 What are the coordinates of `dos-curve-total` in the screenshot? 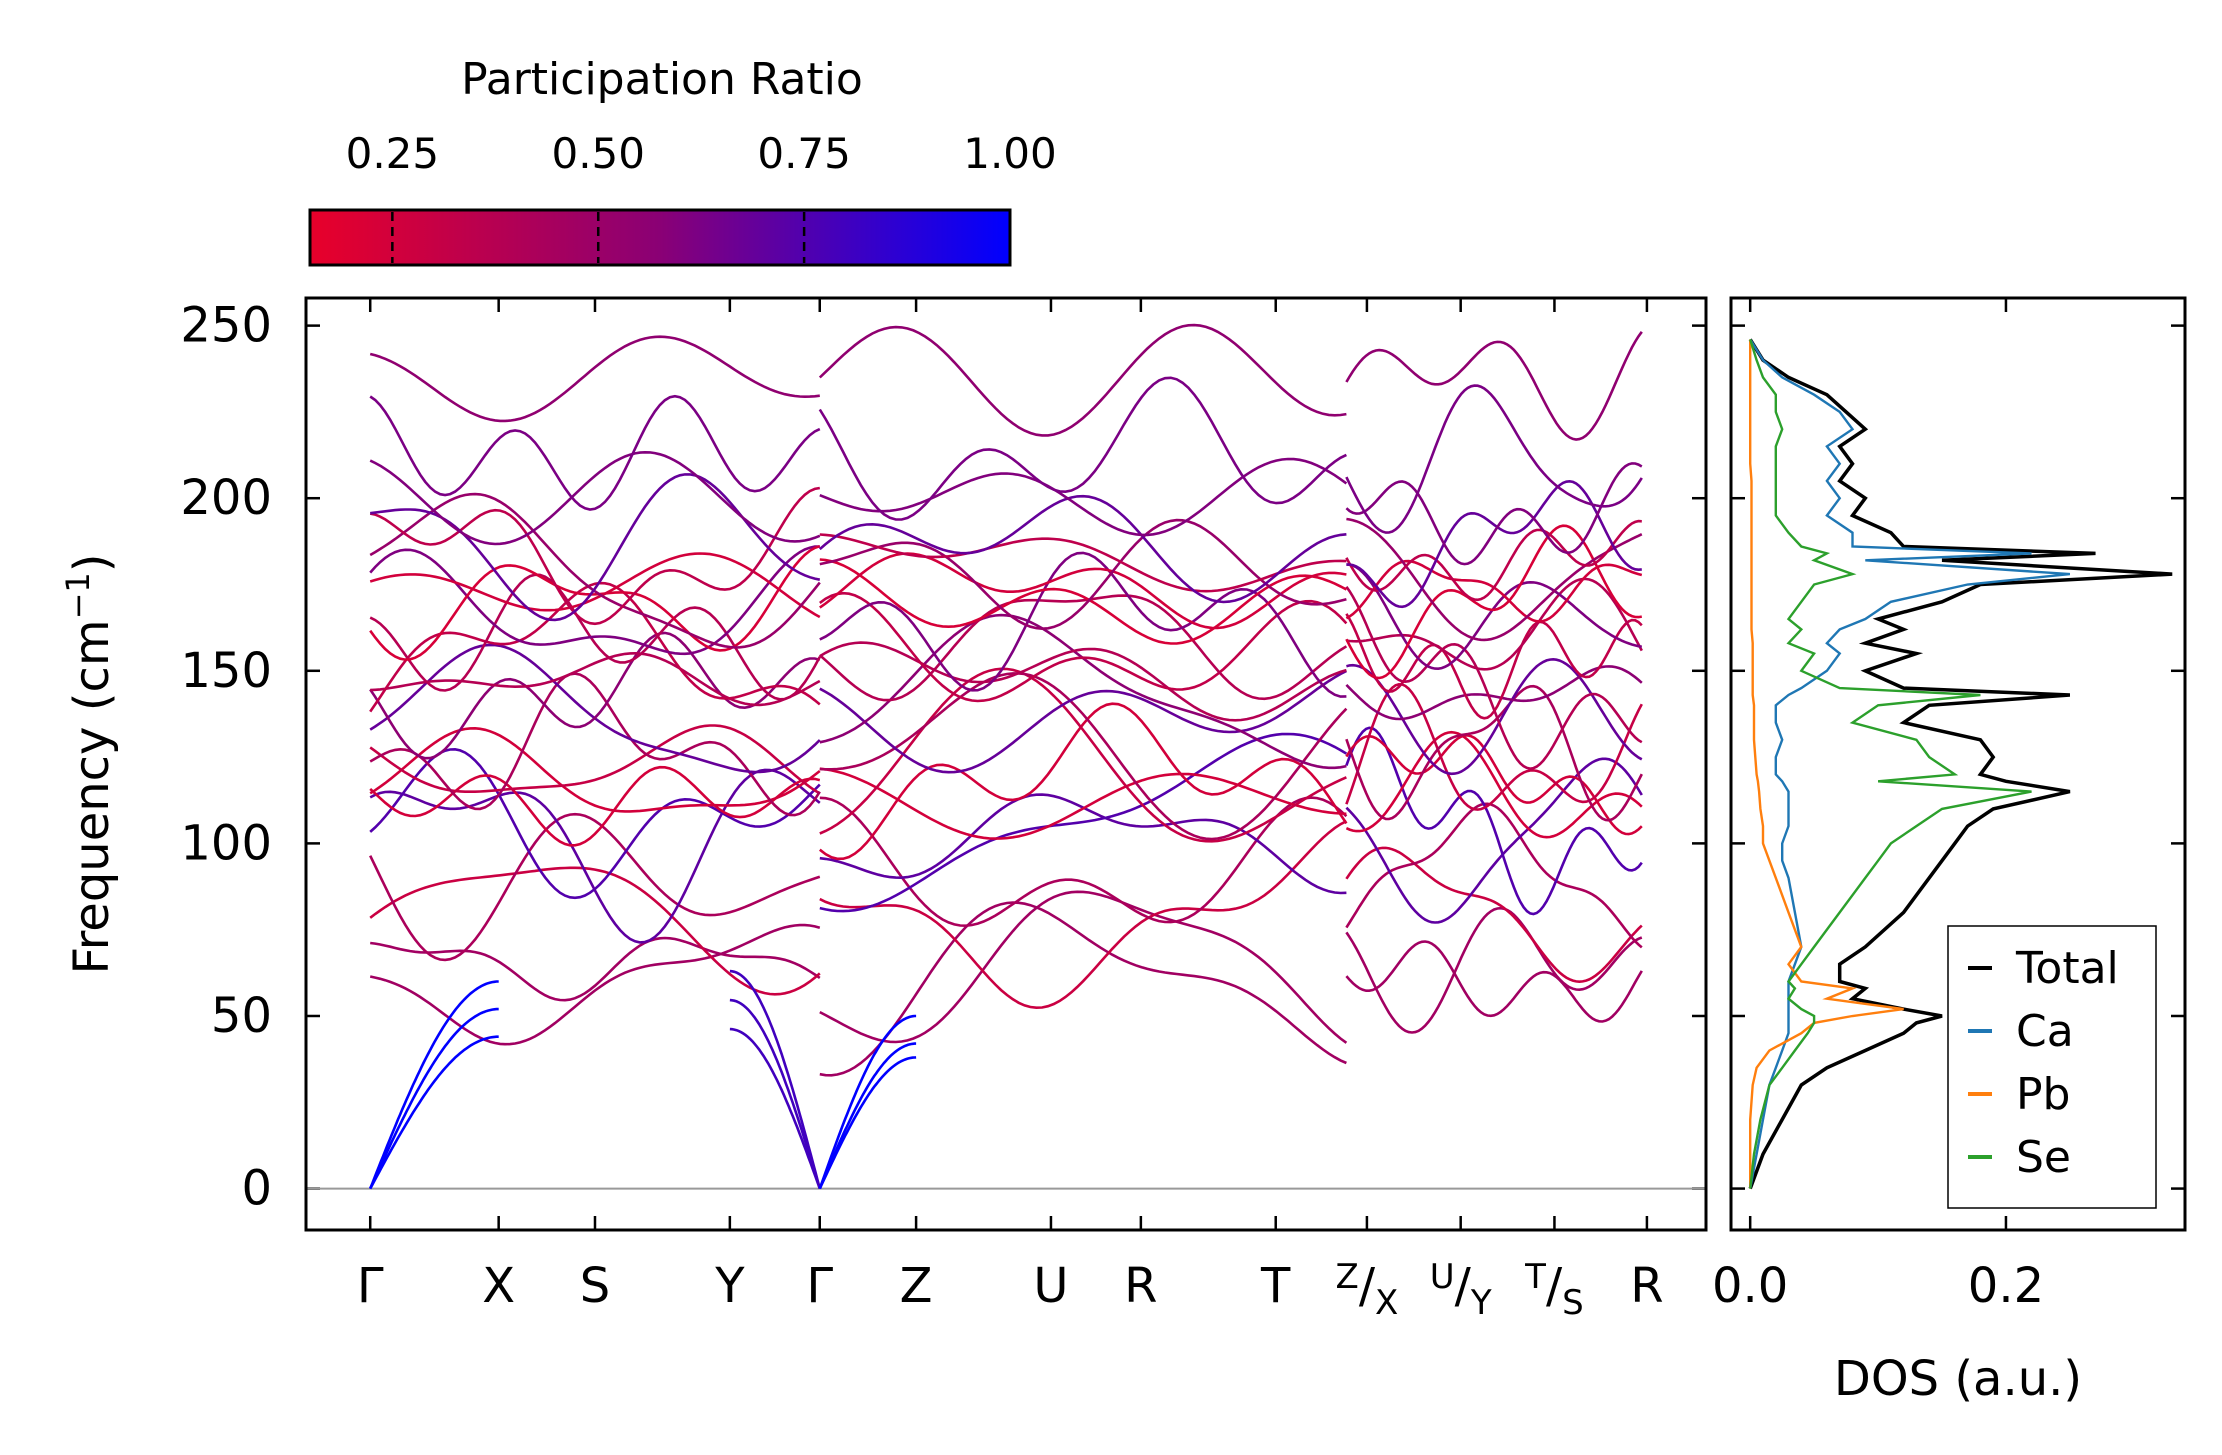 It's located at (1960, 764).